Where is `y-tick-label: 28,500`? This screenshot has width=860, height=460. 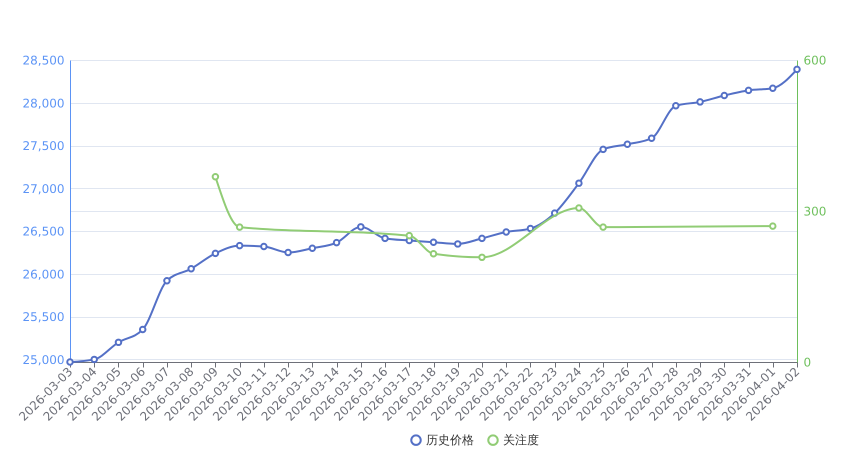
y-tick-label: 28,500 is located at coordinates (43, 61).